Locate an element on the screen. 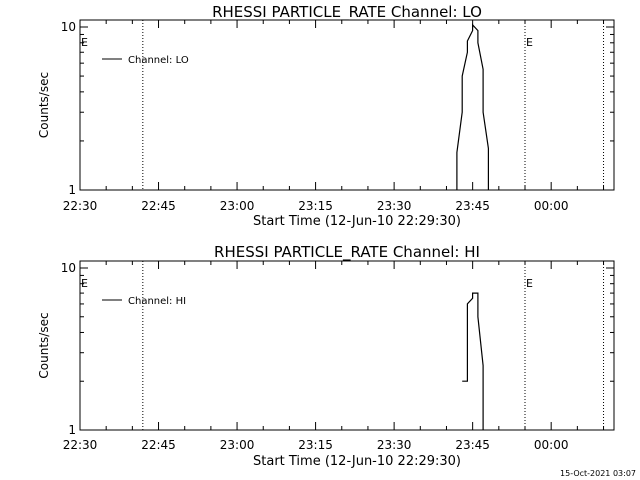 Image resolution: width=640 pixels, height=480 pixels. chart-title: RHESSI PARTICLE_RATE Channel: LO is located at coordinates (347, 12).